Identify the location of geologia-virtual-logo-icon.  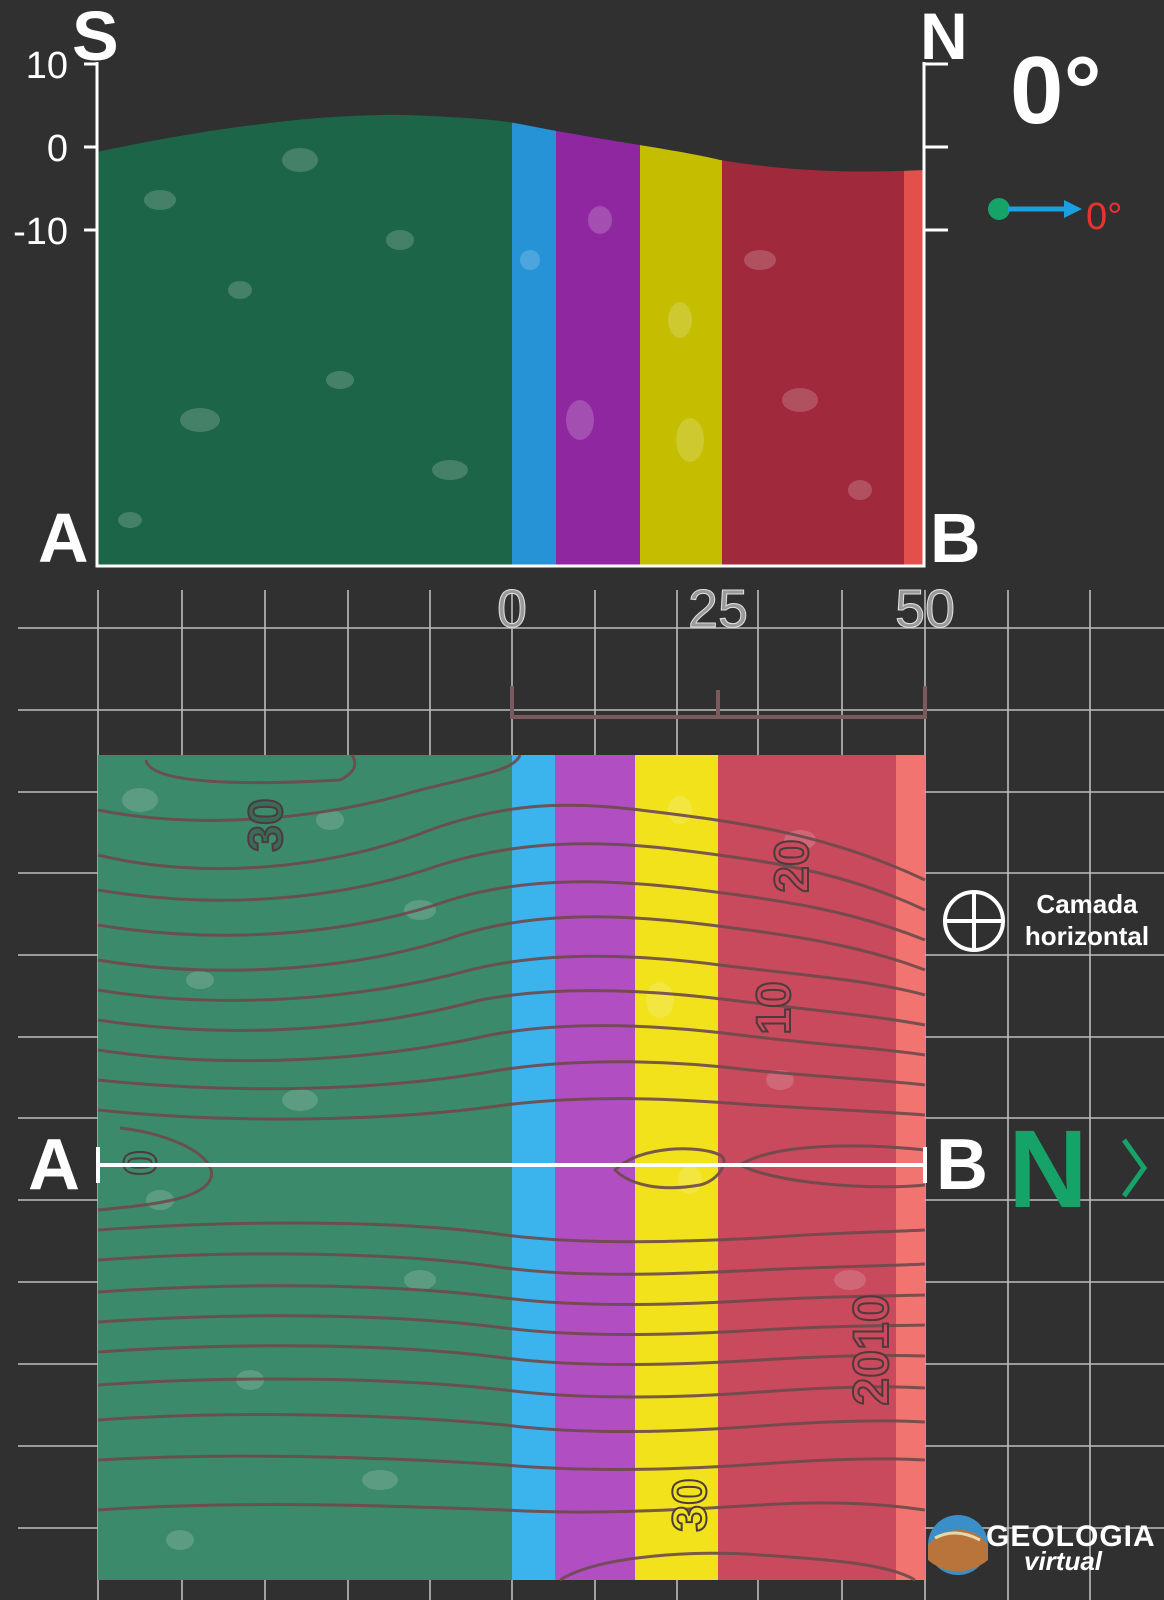
(958, 1545).